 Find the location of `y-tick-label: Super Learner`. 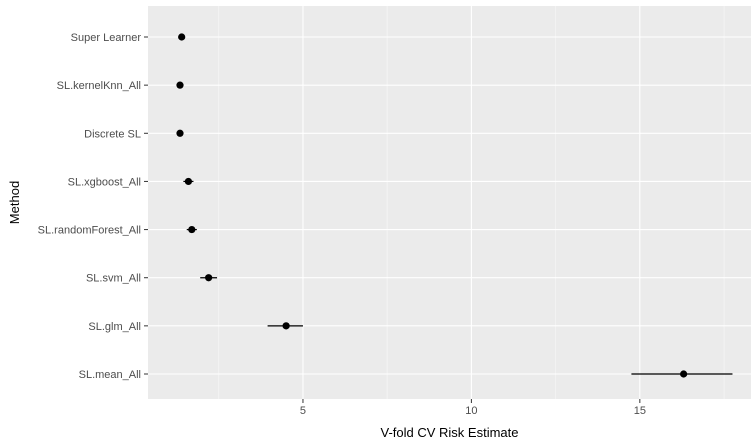

y-tick-label: Super Learner is located at coordinates (106, 38).